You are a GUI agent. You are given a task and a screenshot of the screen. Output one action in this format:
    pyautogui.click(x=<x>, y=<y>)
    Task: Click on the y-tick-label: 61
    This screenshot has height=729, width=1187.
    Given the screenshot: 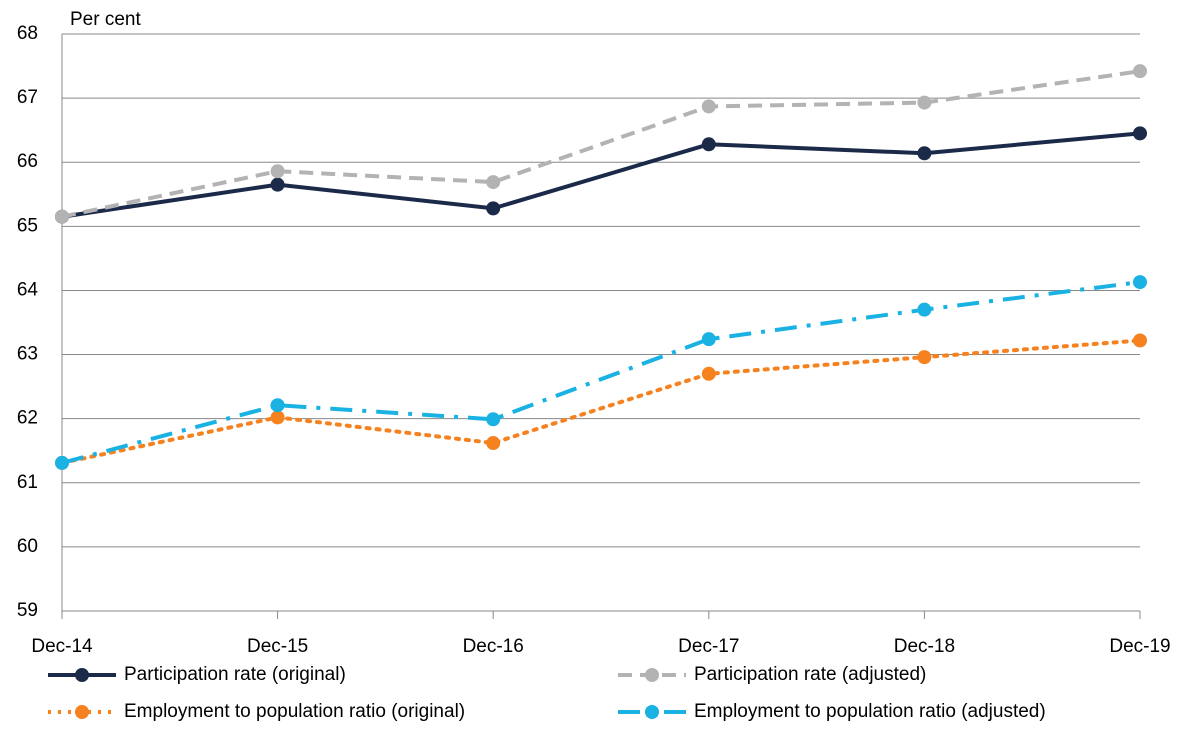 What is the action you would take?
    pyautogui.click(x=27, y=482)
    